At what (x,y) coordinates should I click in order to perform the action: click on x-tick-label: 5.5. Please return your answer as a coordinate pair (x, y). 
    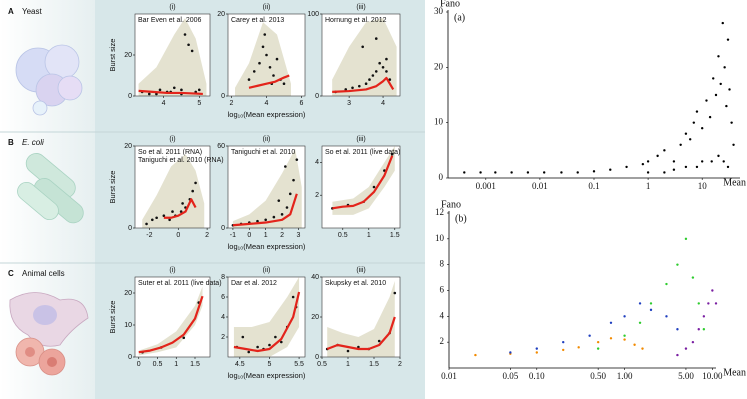
    Looking at the image, I should click on (299, 364).